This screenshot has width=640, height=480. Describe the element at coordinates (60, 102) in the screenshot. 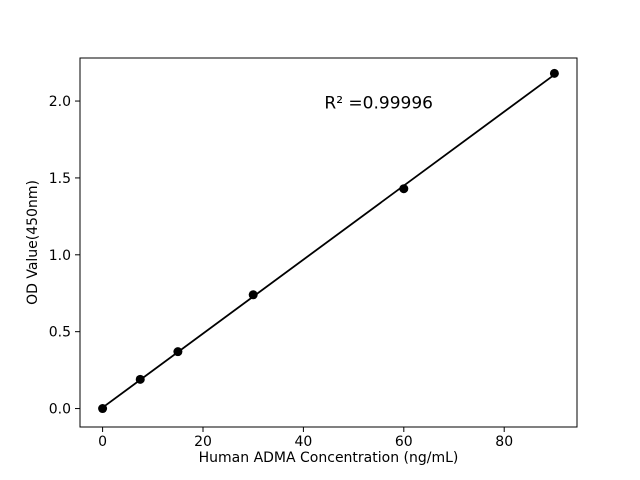

I see `y-tick-label: 2.0` at that location.